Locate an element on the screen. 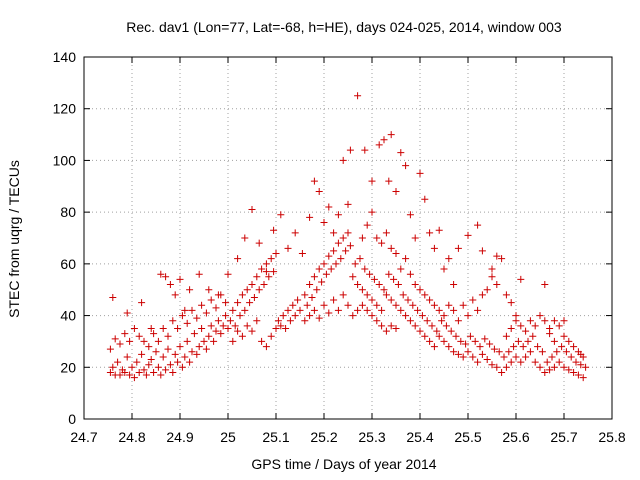  x-axis-title: GPS time / Days of year 2014 is located at coordinates (343, 464).